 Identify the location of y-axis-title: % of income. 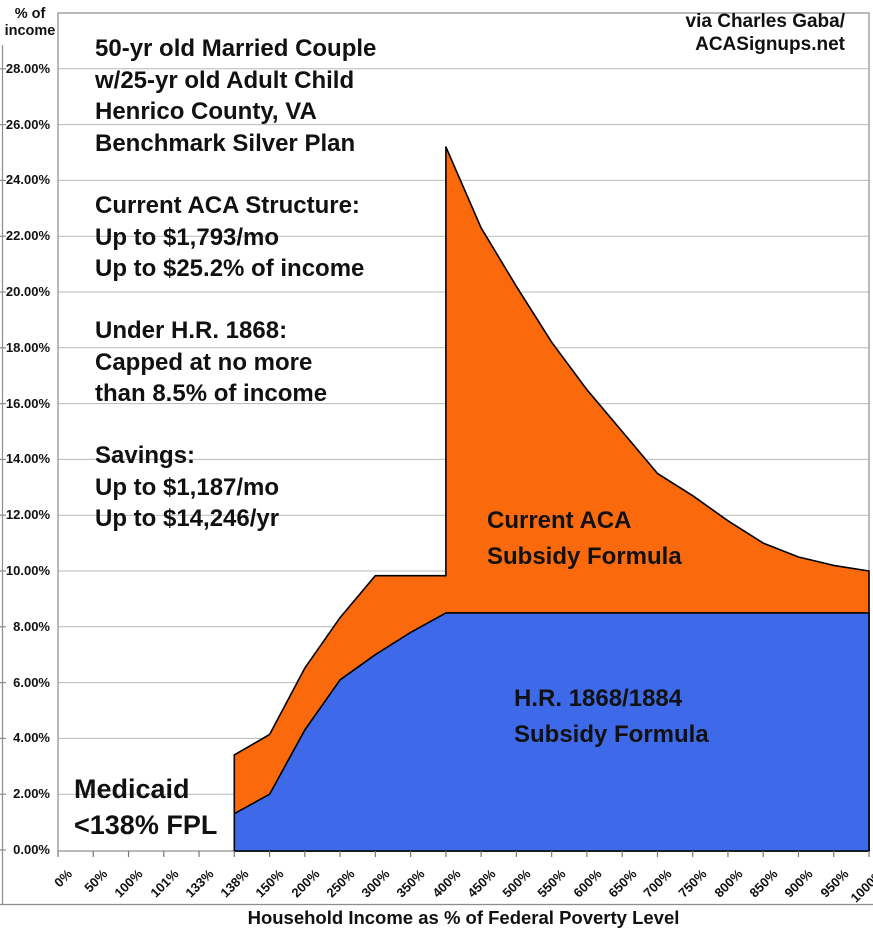
(30, 22).